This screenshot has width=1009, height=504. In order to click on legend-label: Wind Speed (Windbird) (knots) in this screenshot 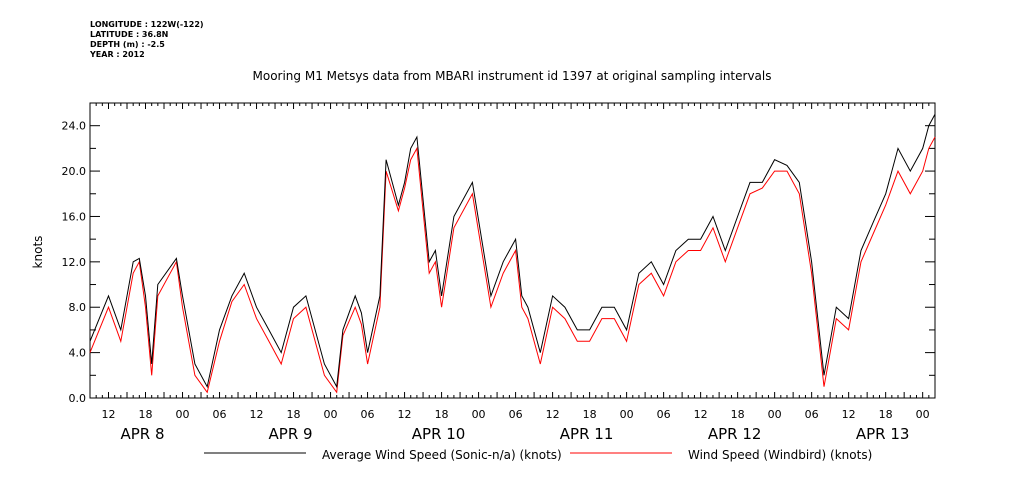, I will do `click(780, 455)`.